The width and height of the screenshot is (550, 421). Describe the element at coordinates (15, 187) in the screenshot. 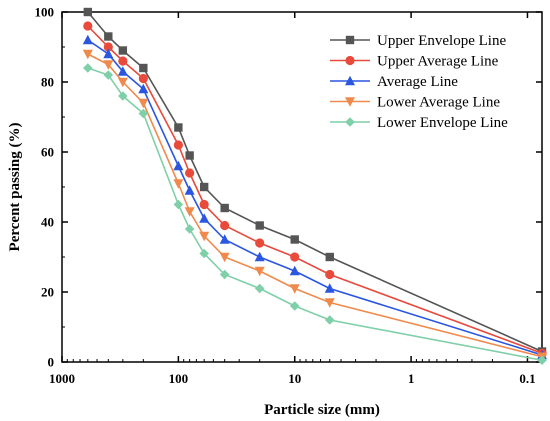

I see `y-axis-title: Percent passing (%)` at that location.